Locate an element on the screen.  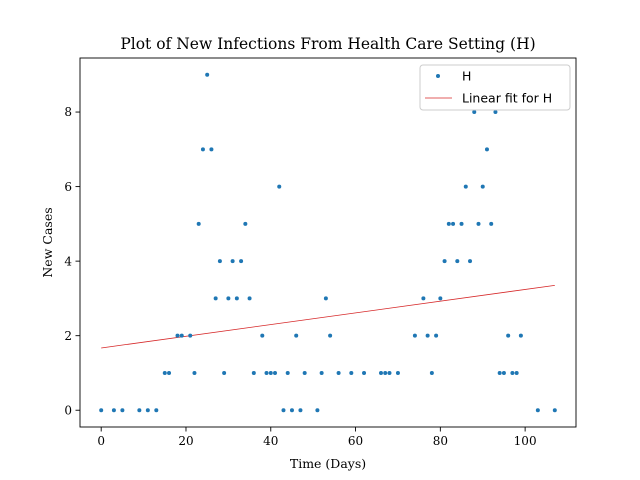
x-tick-label: 0 is located at coordinates (101, 441).